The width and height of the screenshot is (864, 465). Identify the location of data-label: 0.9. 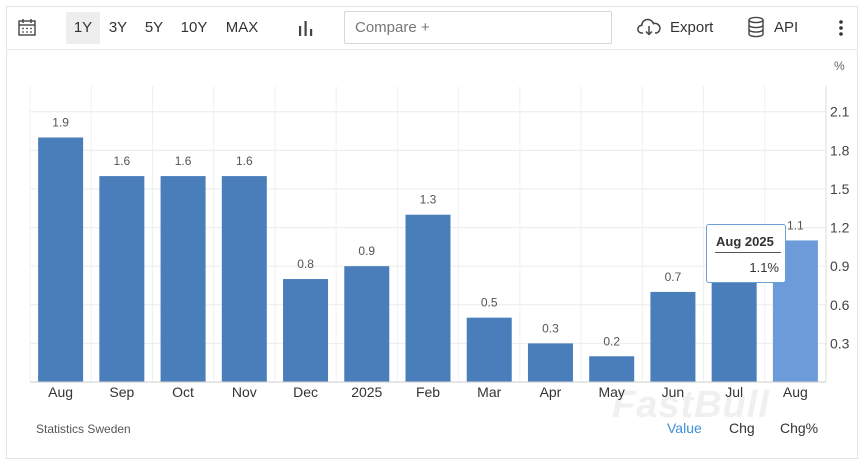
(366, 251).